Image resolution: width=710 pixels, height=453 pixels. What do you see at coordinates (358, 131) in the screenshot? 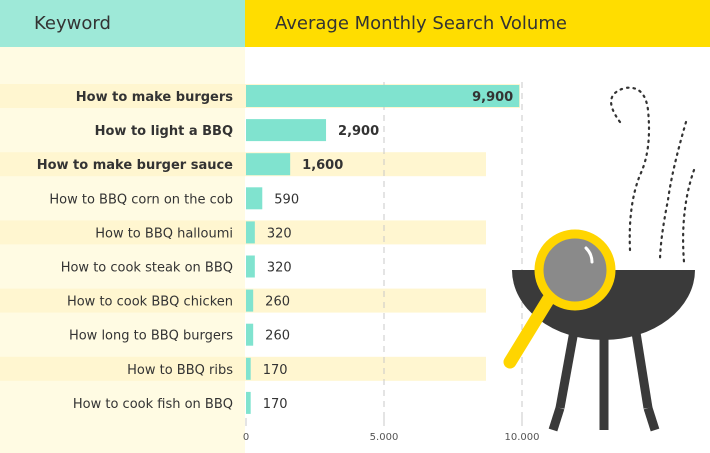
I see `value-label: 2,900` at bounding box center [358, 131].